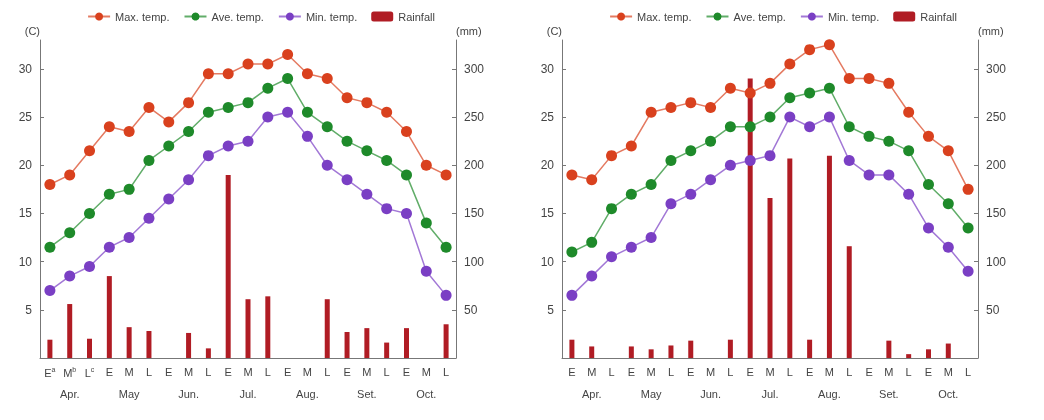 This screenshot has width=1044, height=420. Describe the element at coordinates (591, 393) in the screenshot. I see `text: Apr.` at that location.